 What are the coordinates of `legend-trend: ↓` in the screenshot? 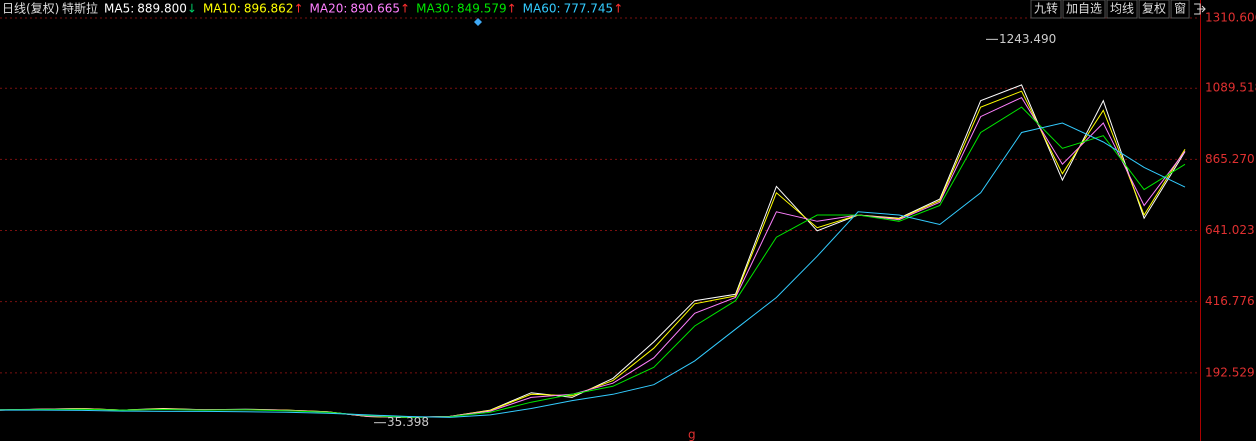 It's located at (192, 9).